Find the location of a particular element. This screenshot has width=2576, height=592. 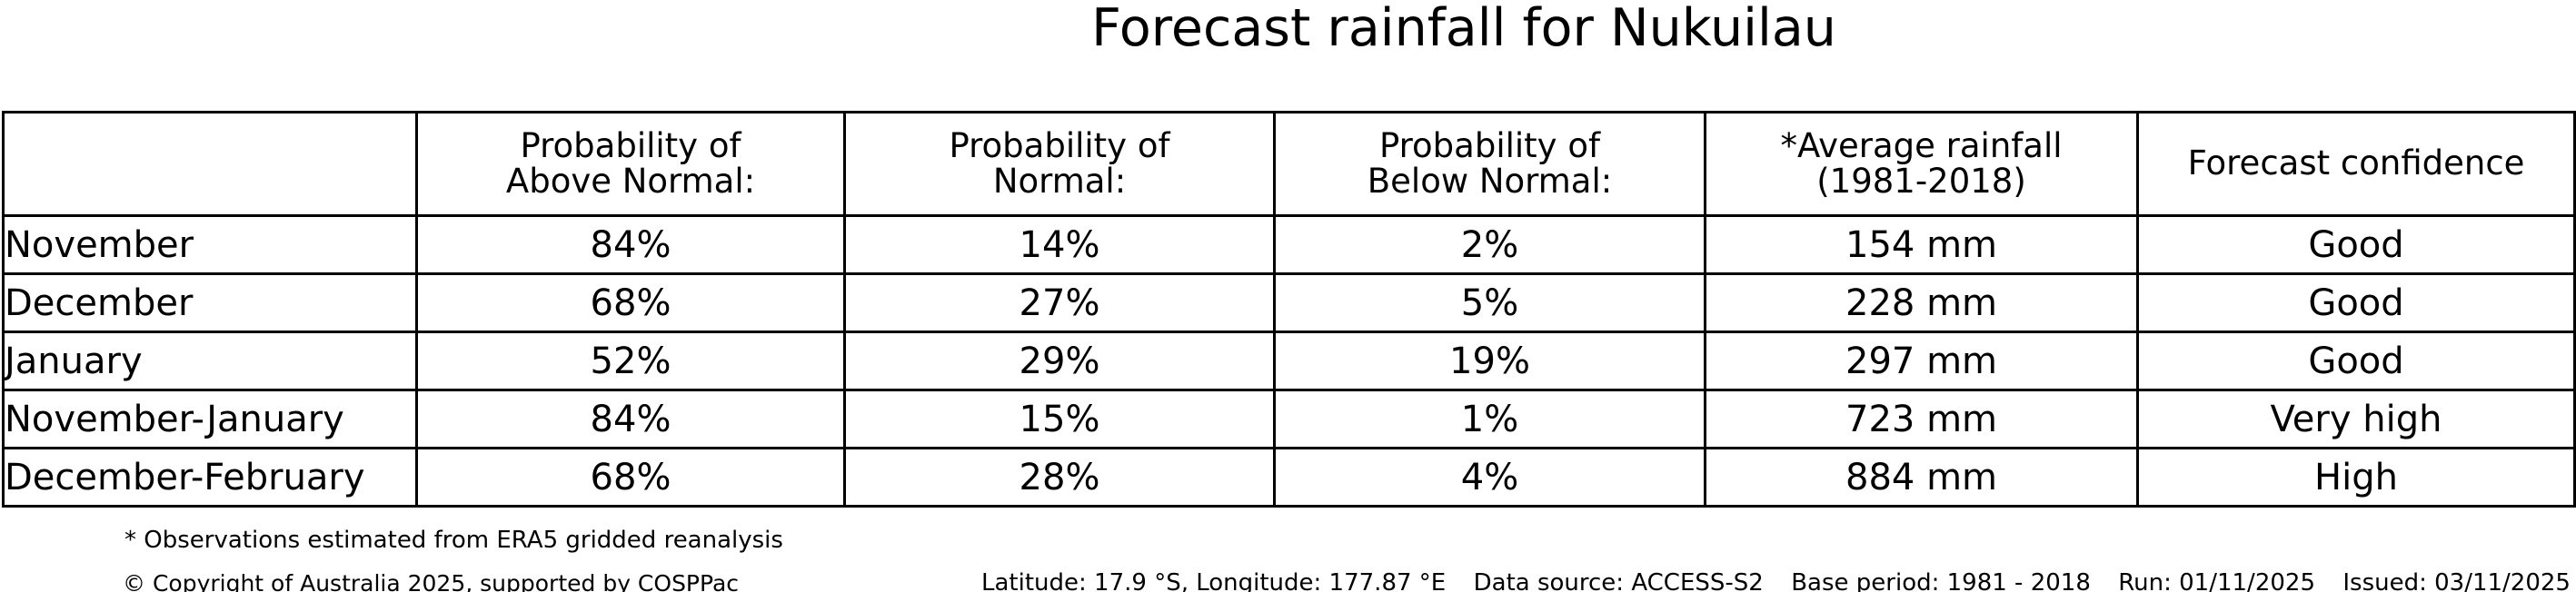

cell-prob-normal: 15% is located at coordinates (1059, 419).